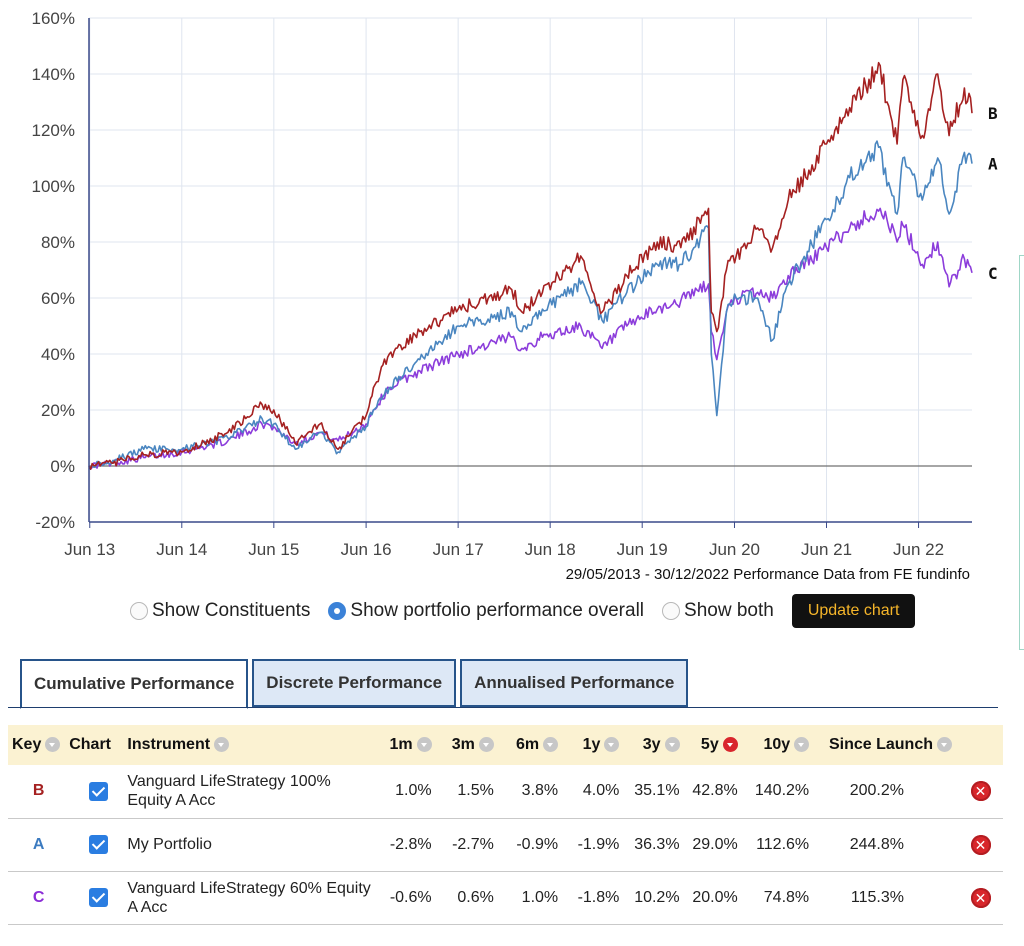  What do you see at coordinates (550, 549) in the screenshot?
I see `x-tick-label: Jun 18` at bounding box center [550, 549].